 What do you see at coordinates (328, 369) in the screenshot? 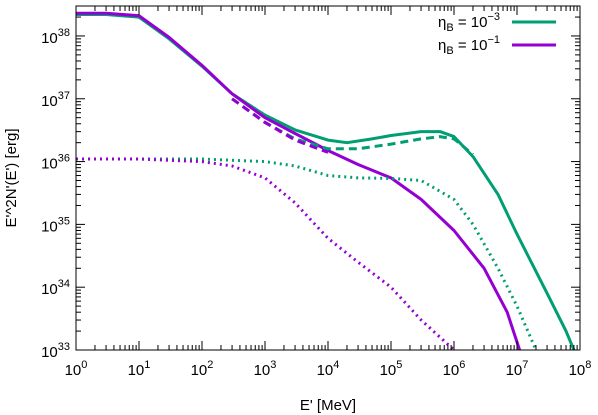
I see `x-tick-label: 10⁴` at bounding box center [328, 369].